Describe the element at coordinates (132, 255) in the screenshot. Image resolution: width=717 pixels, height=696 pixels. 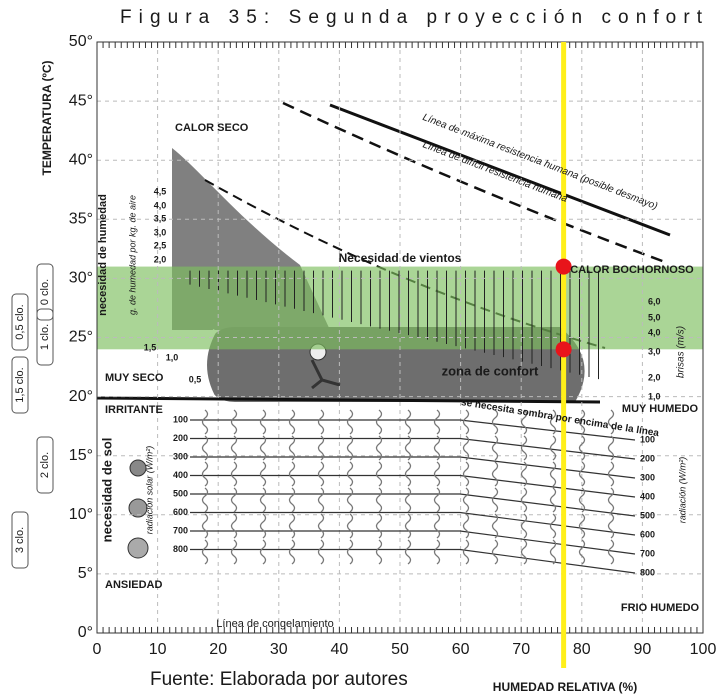
I see `annotation: g. de humedad por kg. de aire` at that location.